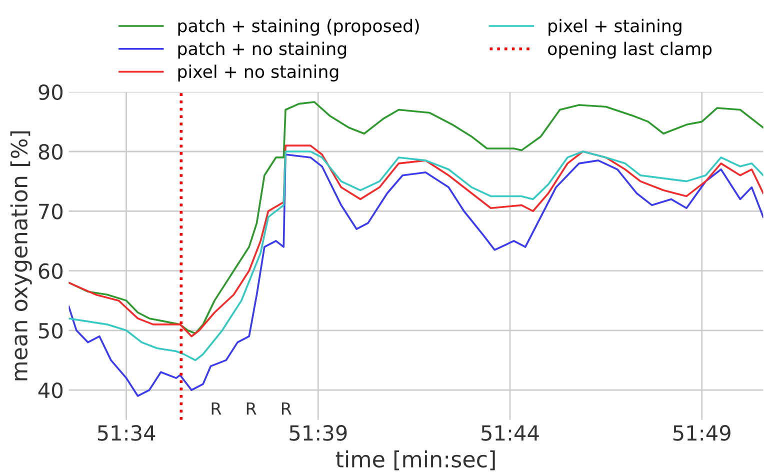 This screenshot has width=764, height=476. I want to click on x-tick-label: 51:44, so click(510, 433).